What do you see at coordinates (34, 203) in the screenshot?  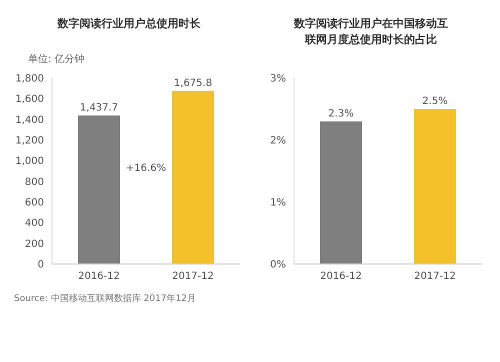 I see `y-tick-label: 600` at bounding box center [34, 203].